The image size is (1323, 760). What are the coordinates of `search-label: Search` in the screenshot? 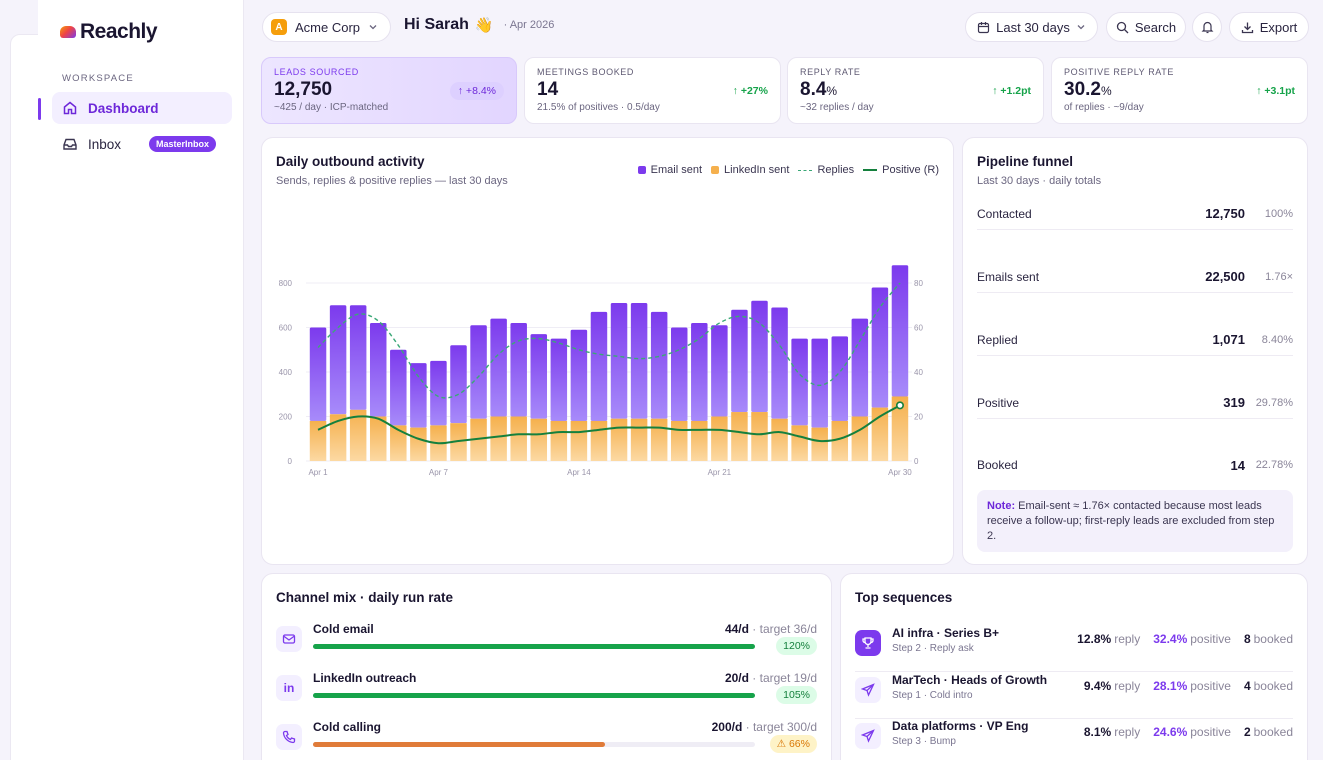 It's located at (1155, 27).